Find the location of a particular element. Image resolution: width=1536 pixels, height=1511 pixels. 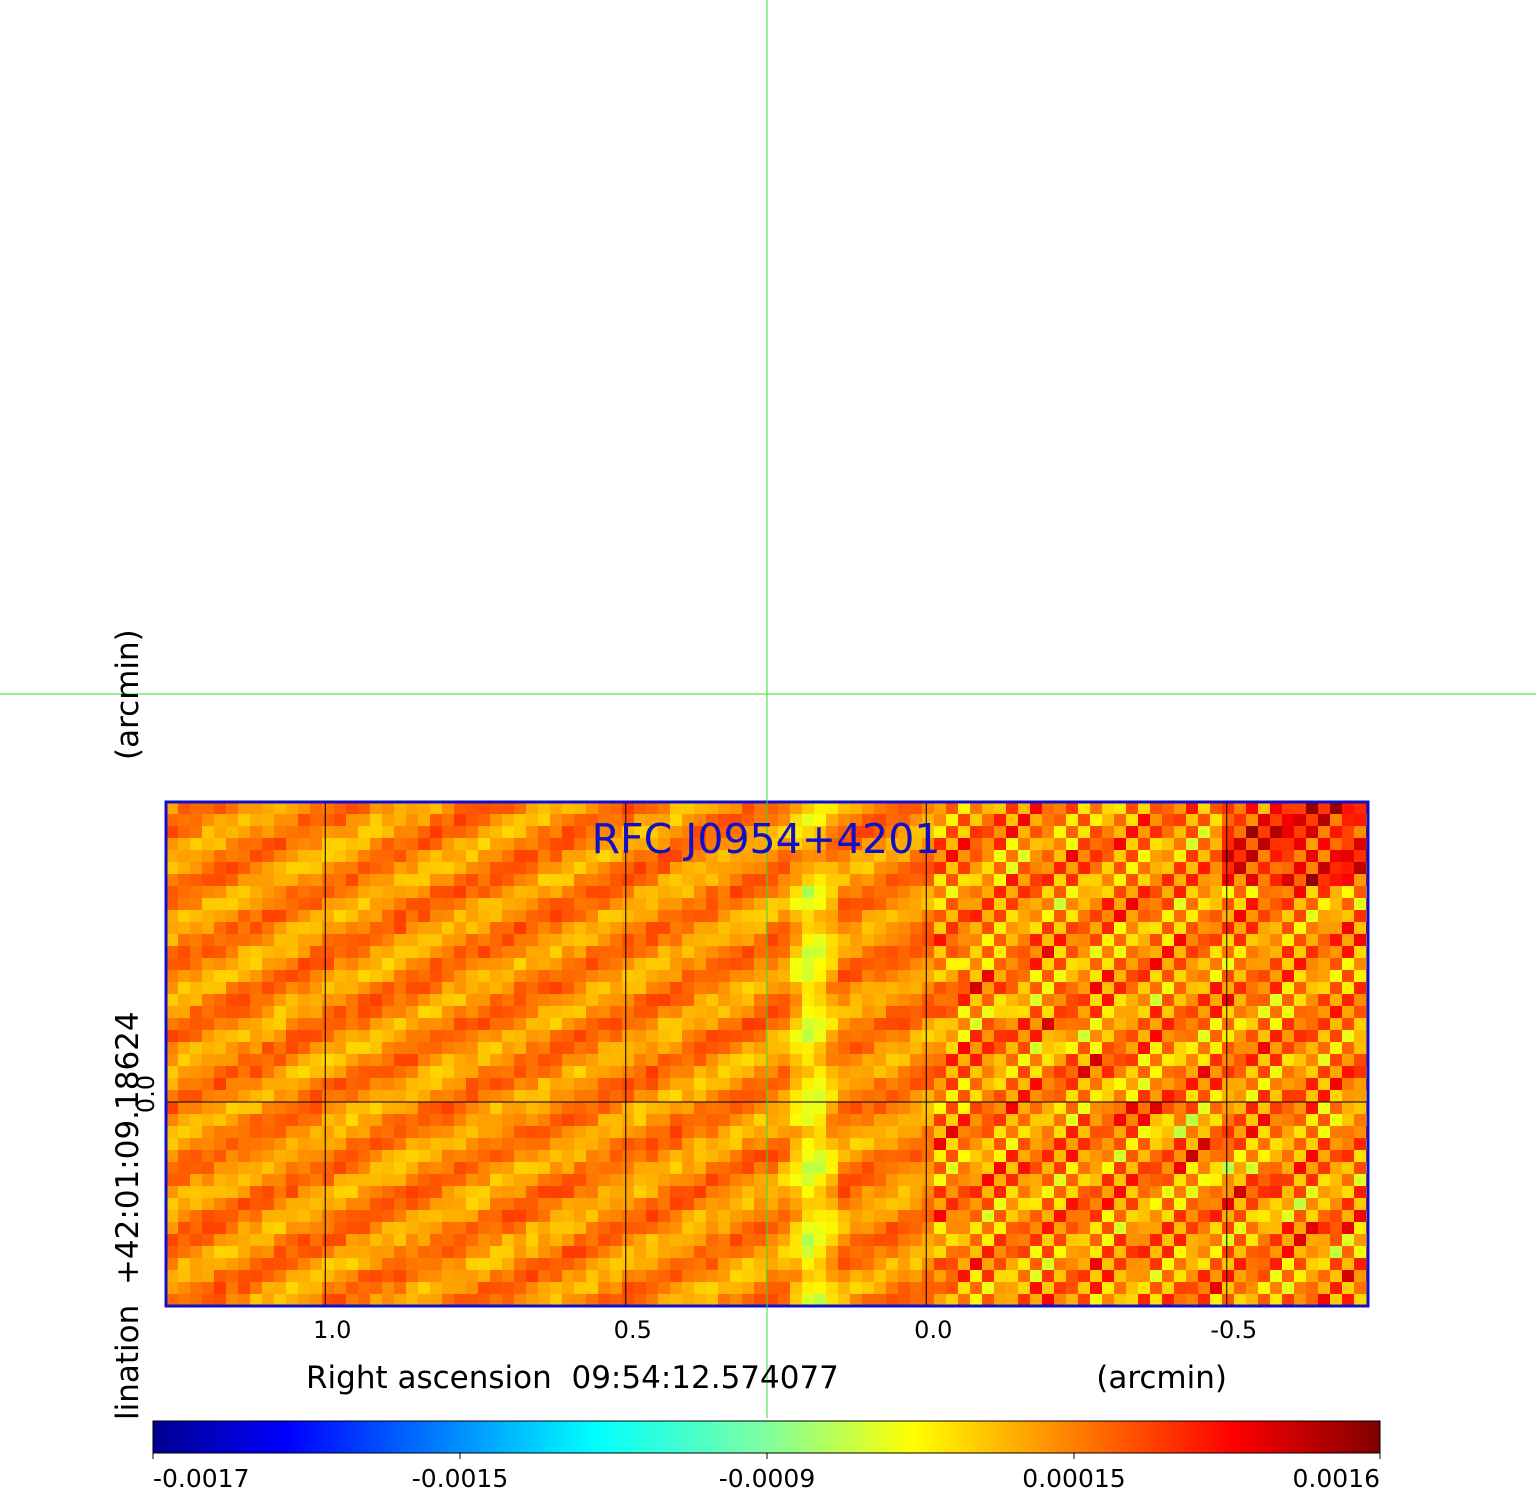

colorbar-tick-label: 0.00015 is located at coordinates (1073, 1478).